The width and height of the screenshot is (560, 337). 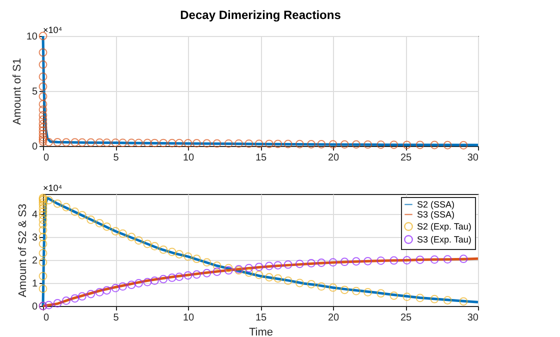 What do you see at coordinates (35, 215) in the screenshot?
I see `y-tick-label: 4` at bounding box center [35, 215].